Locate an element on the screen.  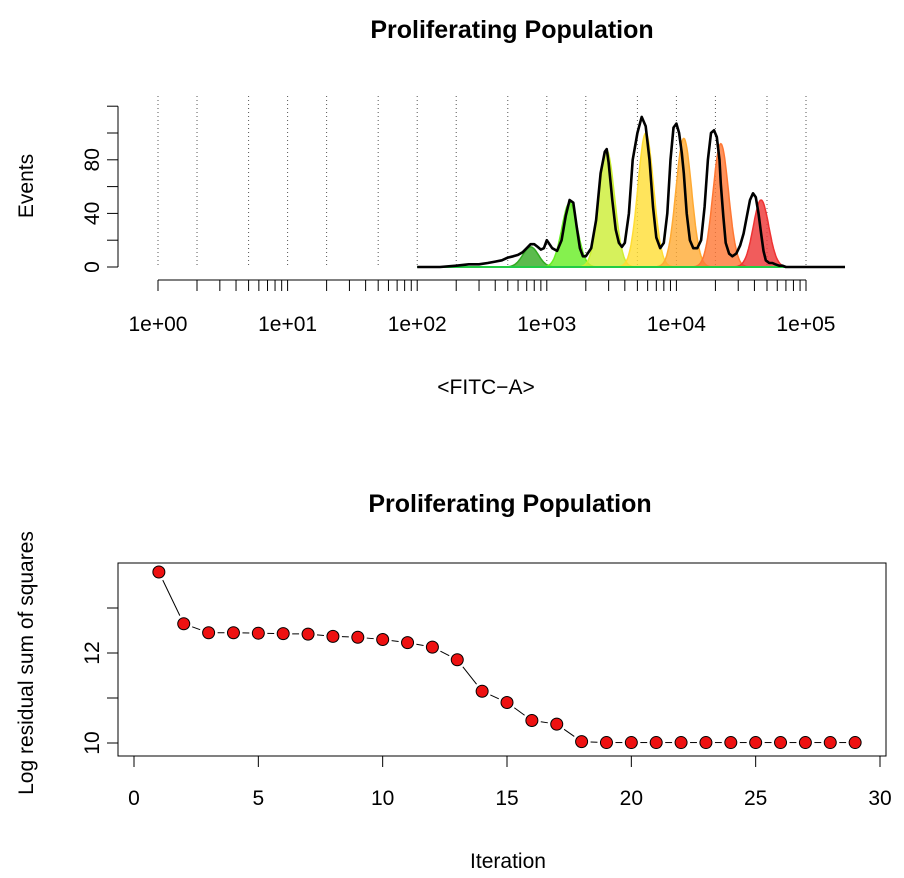
rss-y-tick-label: 10 is located at coordinates (92, 742).